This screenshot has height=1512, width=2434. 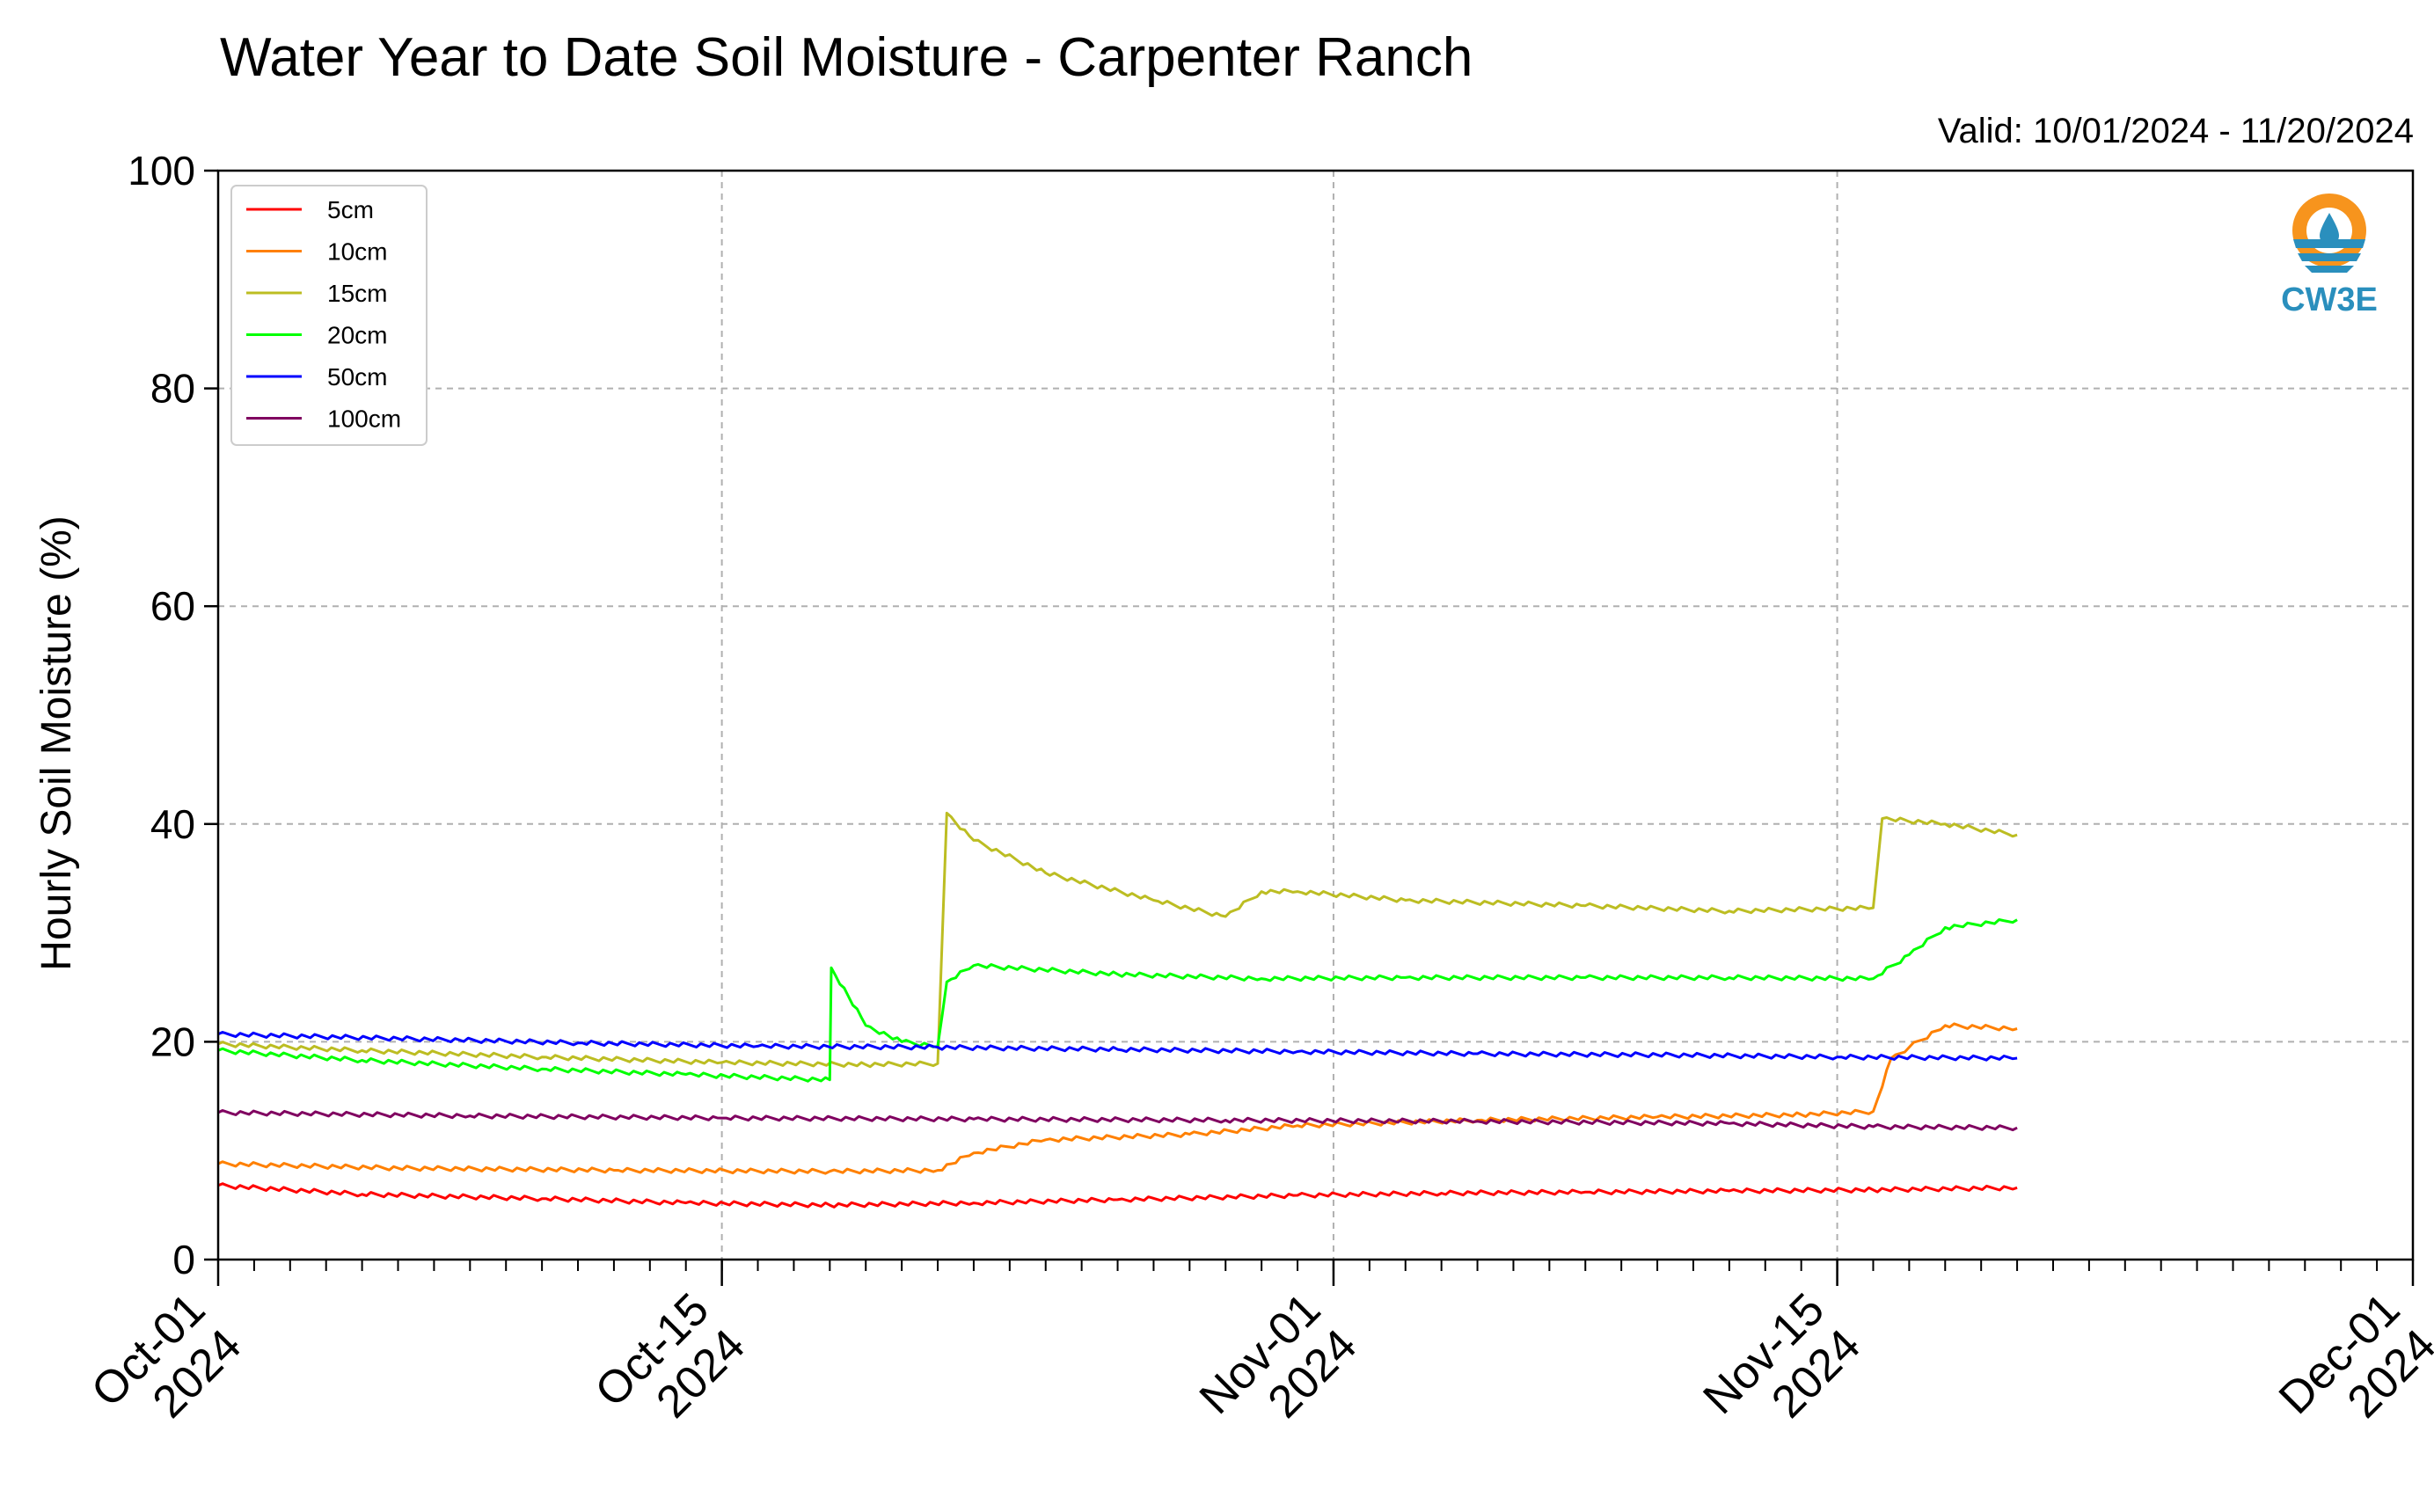 What do you see at coordinates (2329, 233) in the screenshot?
I see `cw3e-logo-icon` at bounding box center [2329, 233].